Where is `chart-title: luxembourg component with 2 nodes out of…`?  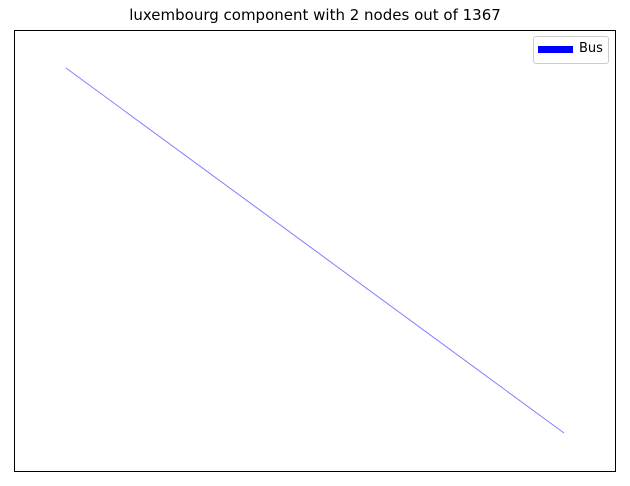 chart-title: luxembourg component with 2 nodes out of… is located at coordinates (315, 15).